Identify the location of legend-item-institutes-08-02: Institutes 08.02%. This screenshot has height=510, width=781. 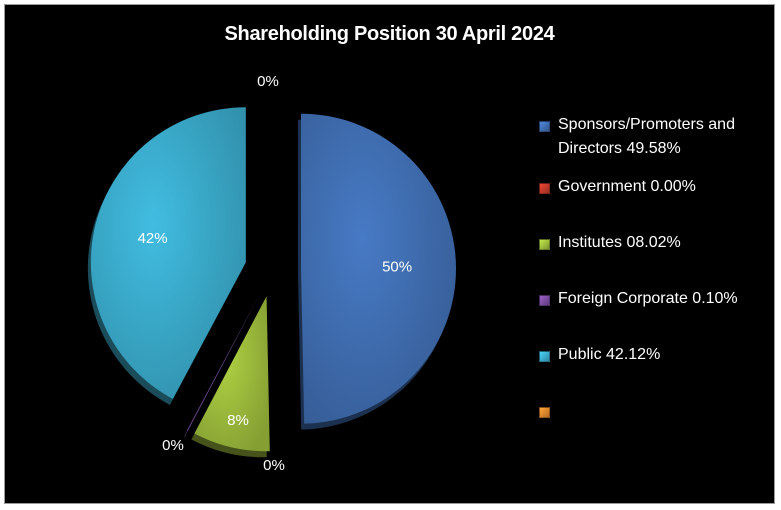
(654, 243).